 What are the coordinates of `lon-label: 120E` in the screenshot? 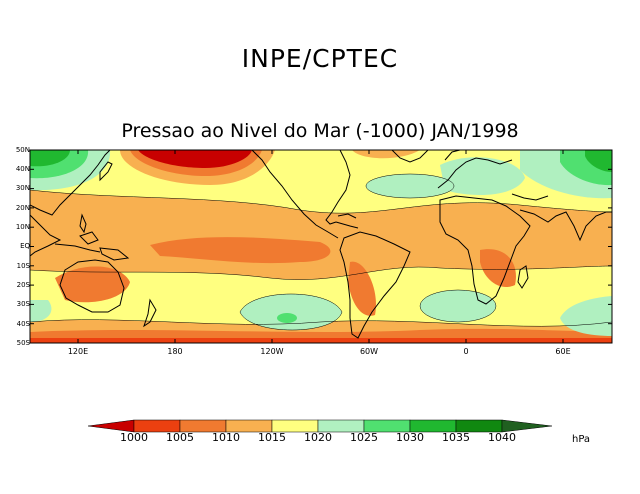 It's located at (78, 351).